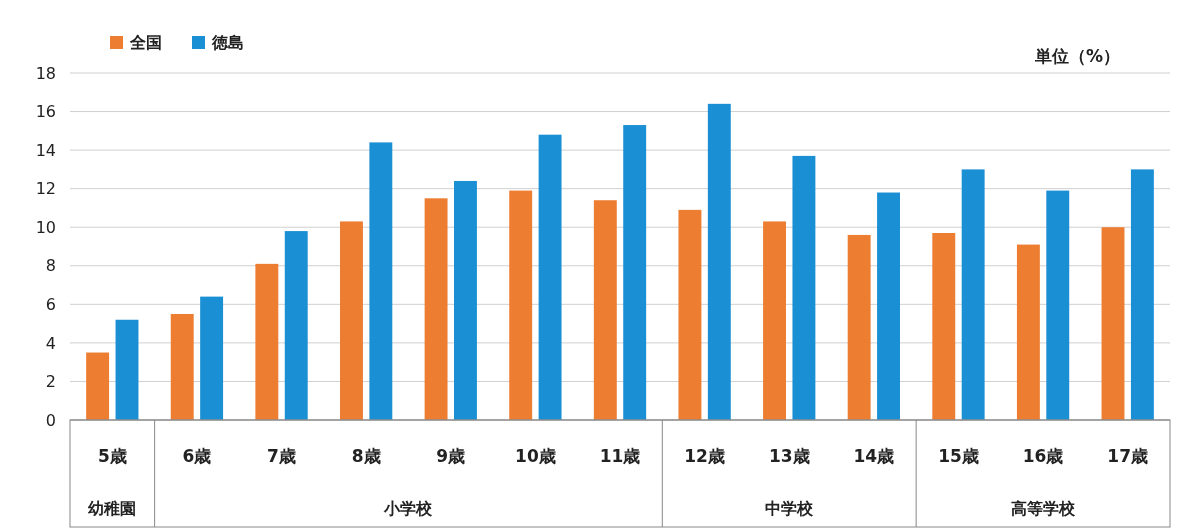 The image size is (1187, 531). What do you see at coordinates (112, 456) in the screenshot?
I see `x-tick-label: 5歳` at bounding box center [112, 456].